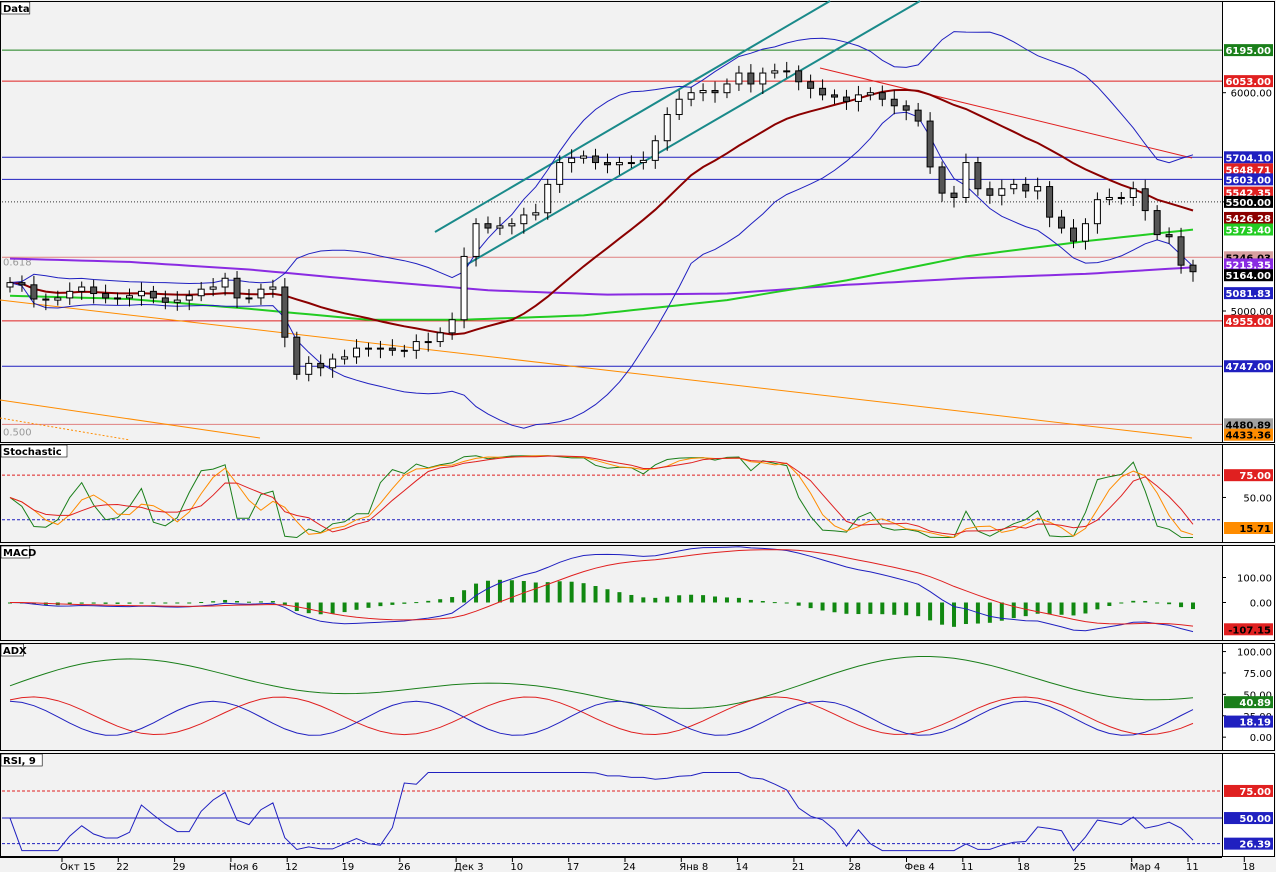 The height and width of the screenshot is (872, 1276). Describe the element at coordinates (469, 867) in the screenshot. I see `x-tick-label: Дек 3` at that location.